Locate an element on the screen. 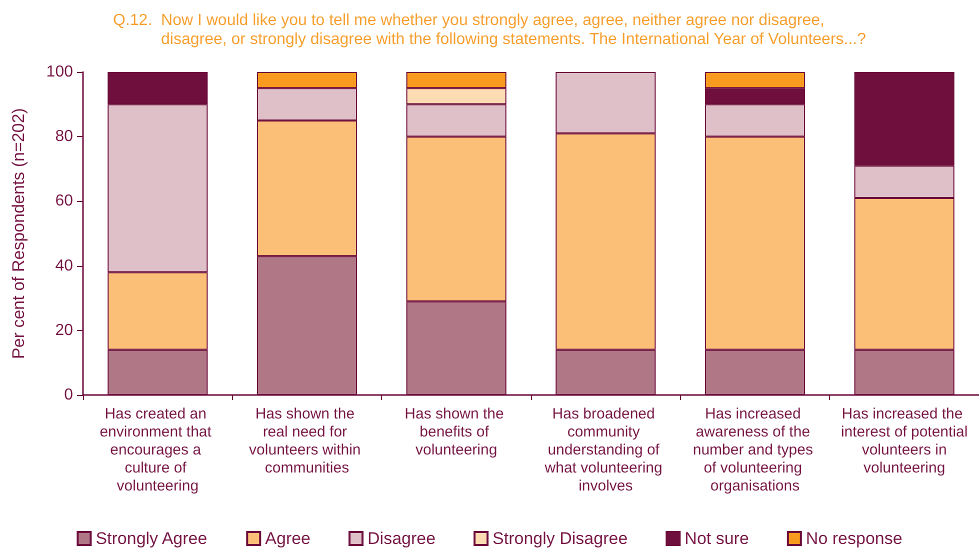 The width and height of the screenshot is (979, 552). x-tick-label: Has broadened community understanding of what volunteering involves is located at coordinates (605, 450).